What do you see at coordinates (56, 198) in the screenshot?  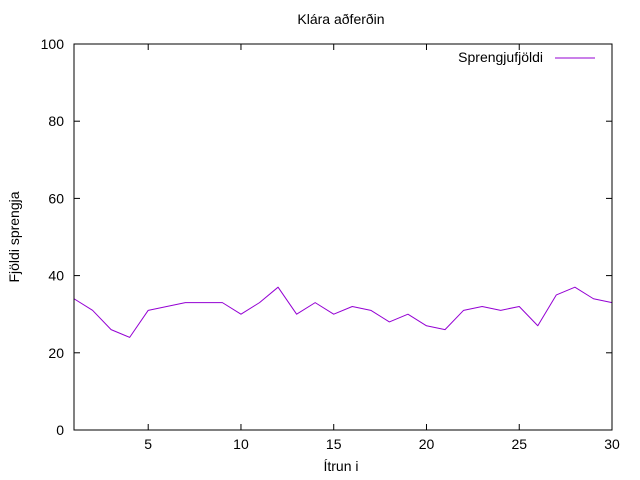 I see `y-tick-label-60: 60` at bounding box center [56, 198].